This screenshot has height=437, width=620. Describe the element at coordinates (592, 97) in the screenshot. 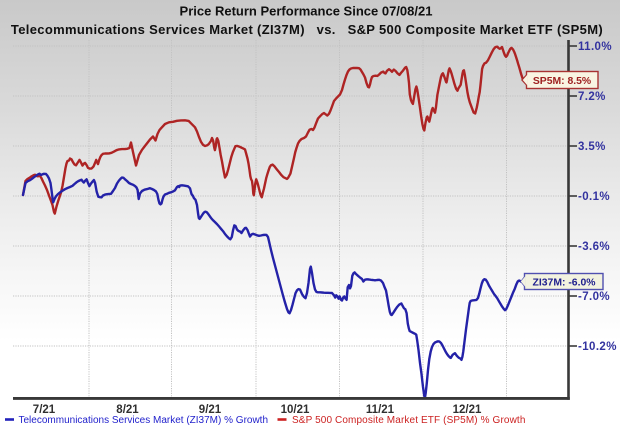

I see `svg-text: 7.2%` at that location.